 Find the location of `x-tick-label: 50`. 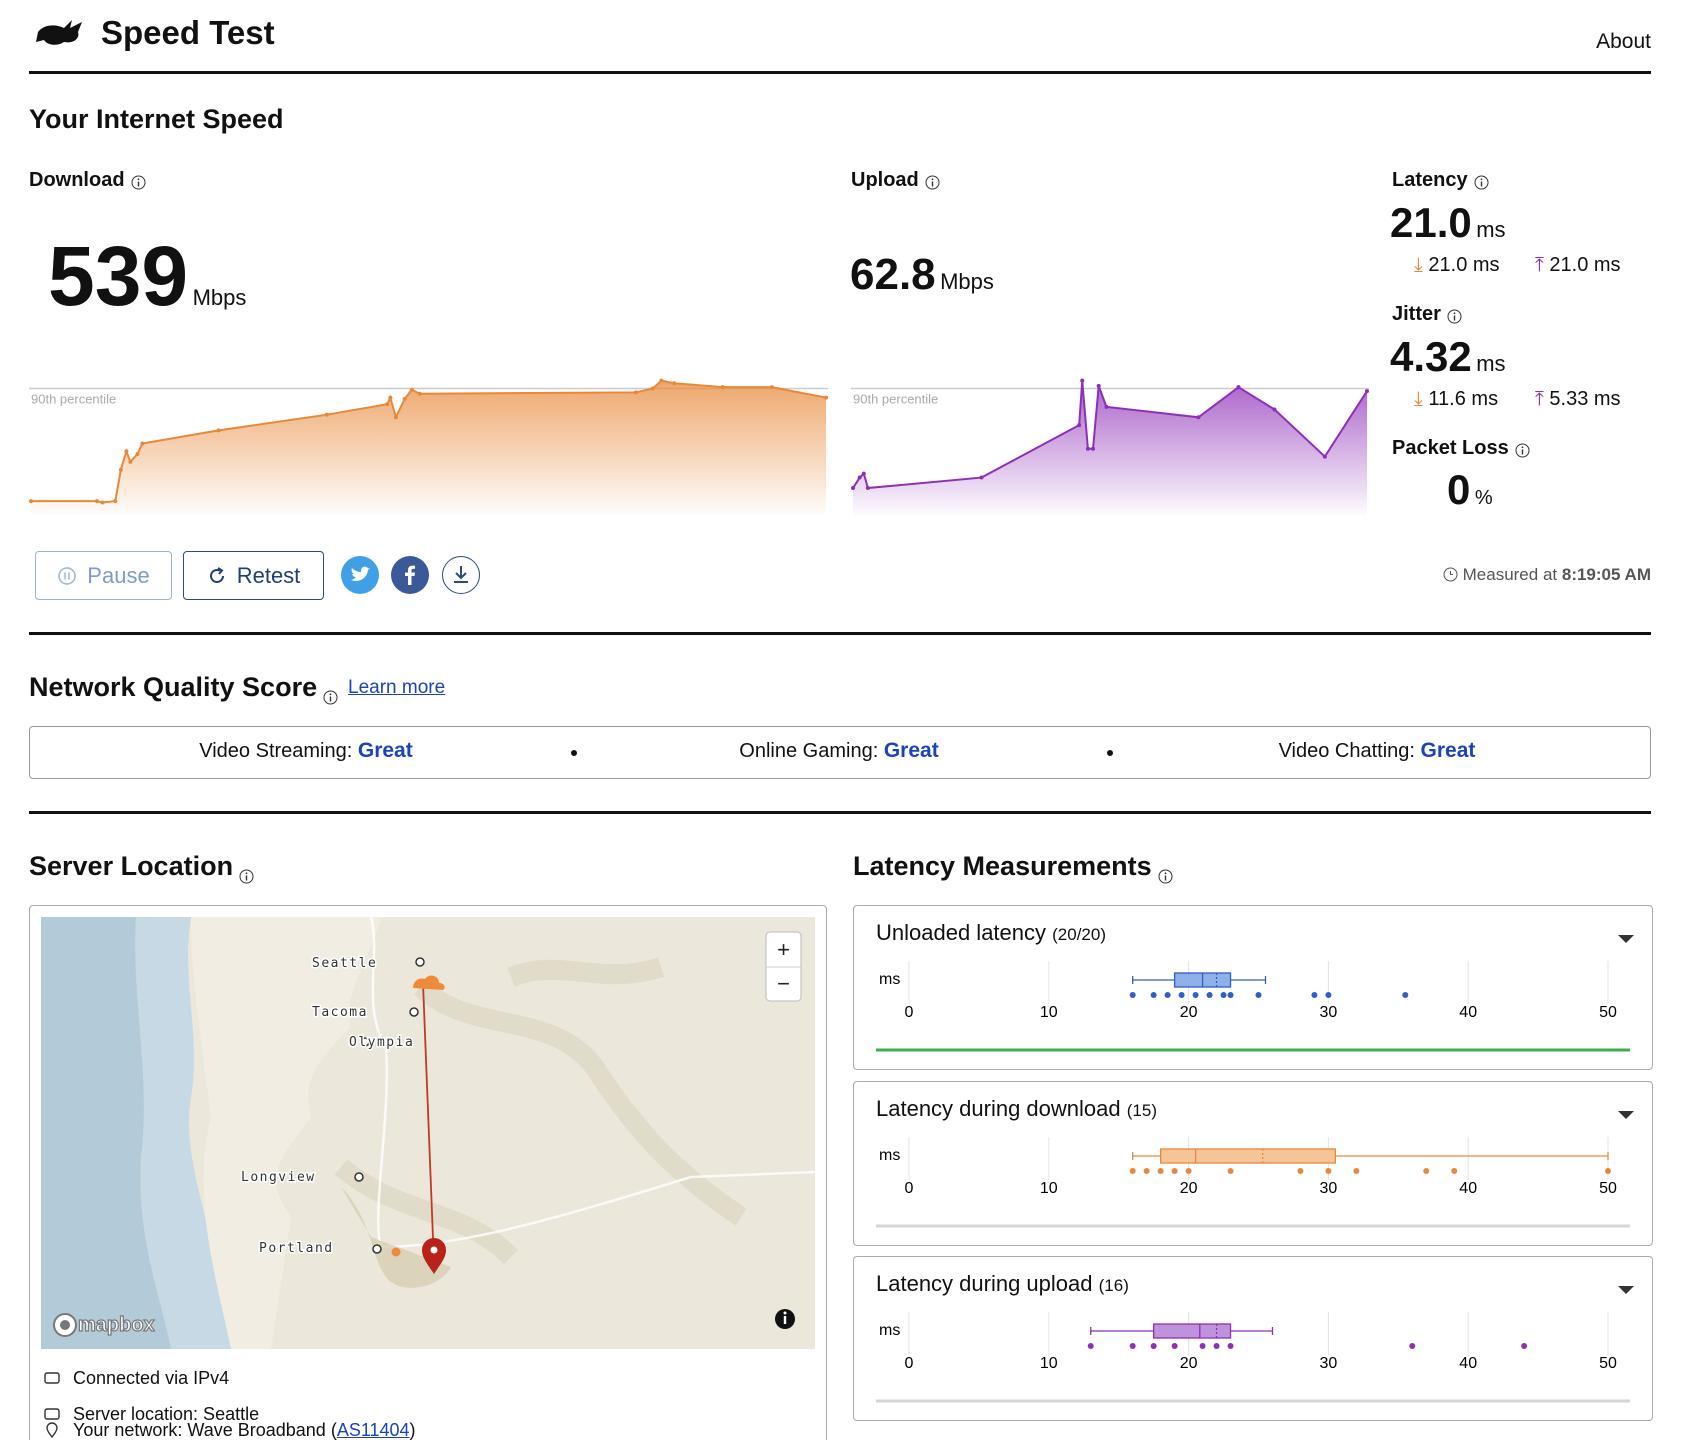

x-tick-label: 50 is located at coordinates (1608, 1012).